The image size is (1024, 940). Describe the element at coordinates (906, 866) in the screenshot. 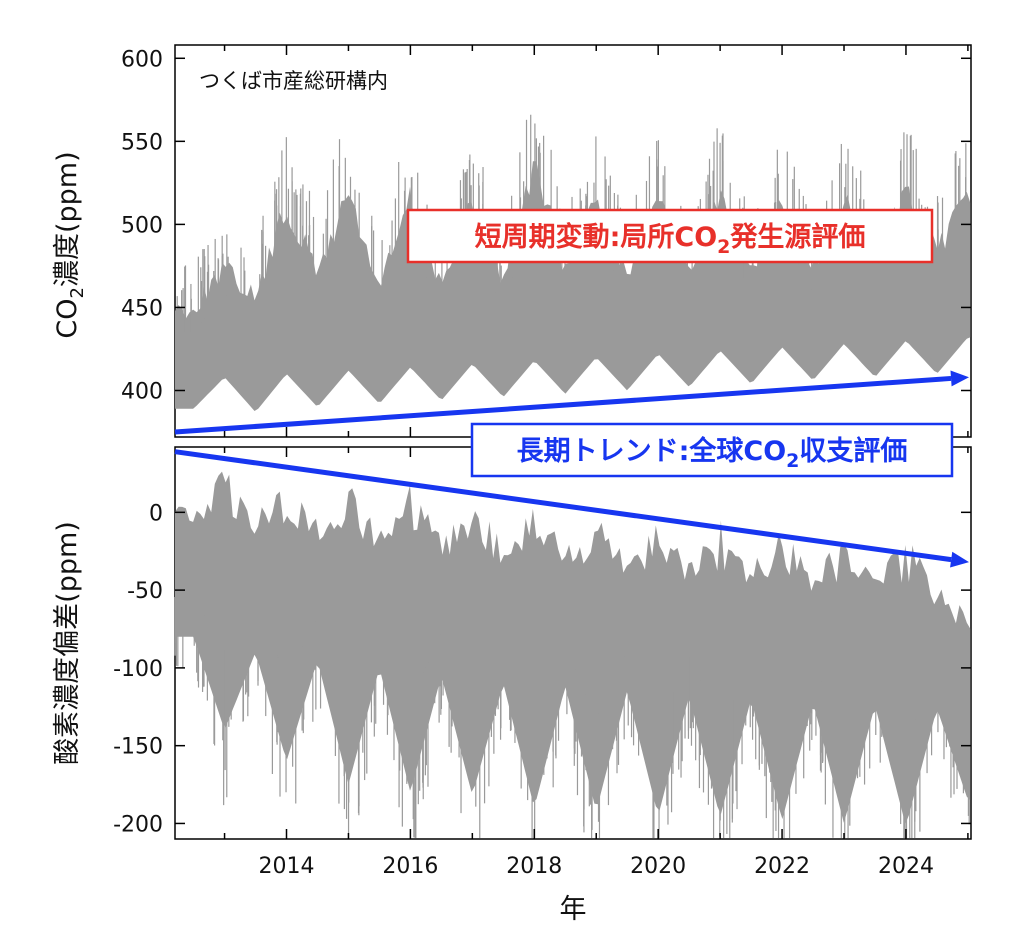

I see `x-tick-label: 2024` at that location.